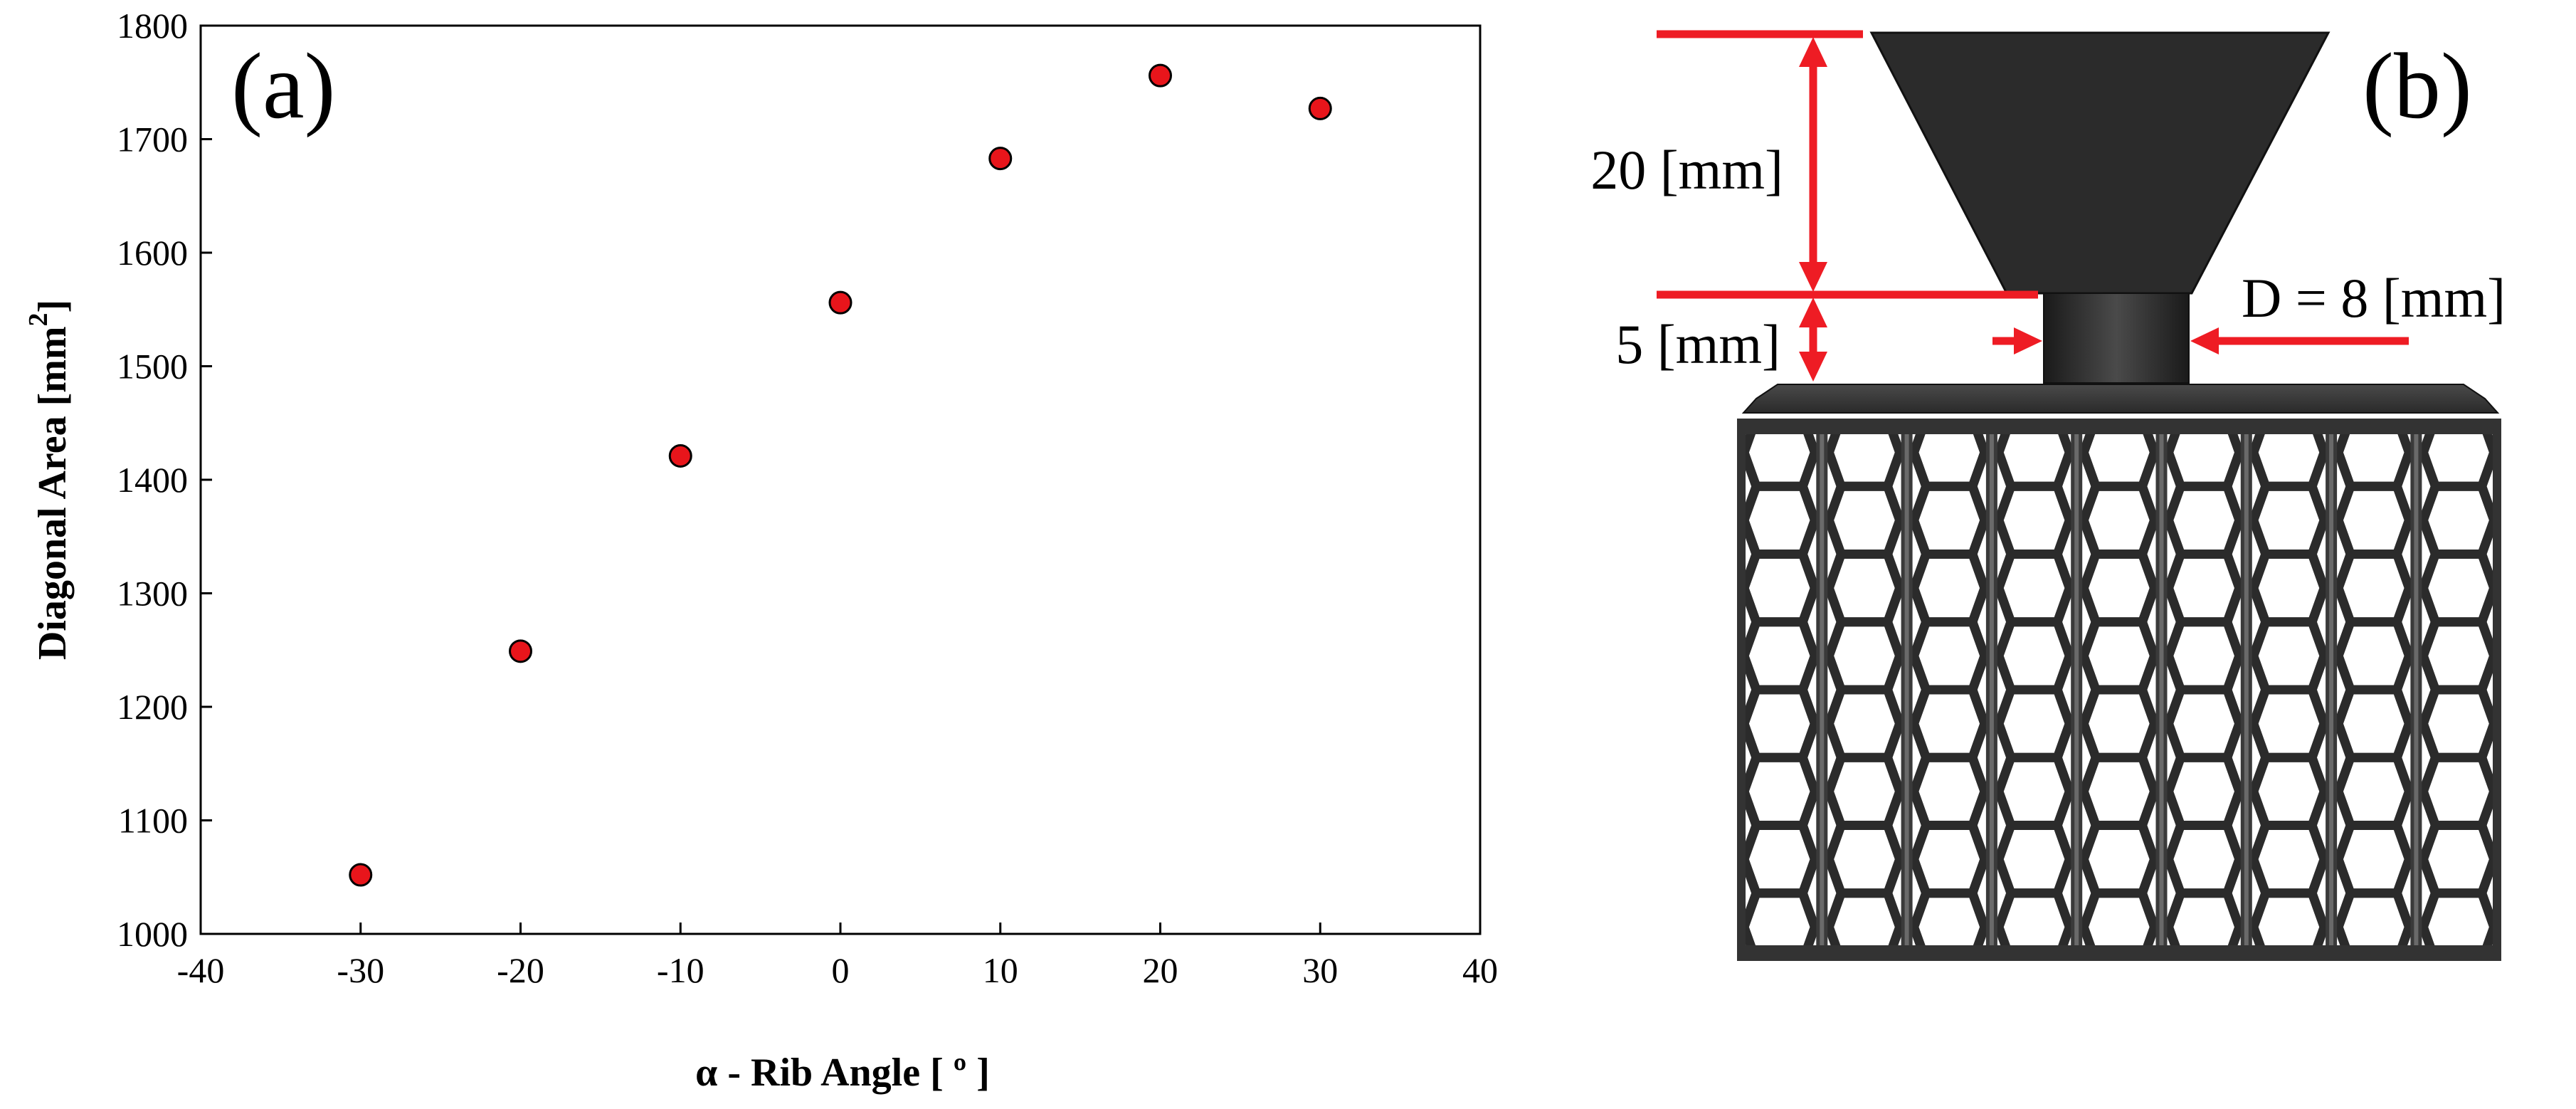  What do you see at coordinates (1813, 277) in the screenshot?
I see `arrowhead-upper-bottom` at bounding box center [1813, 277].